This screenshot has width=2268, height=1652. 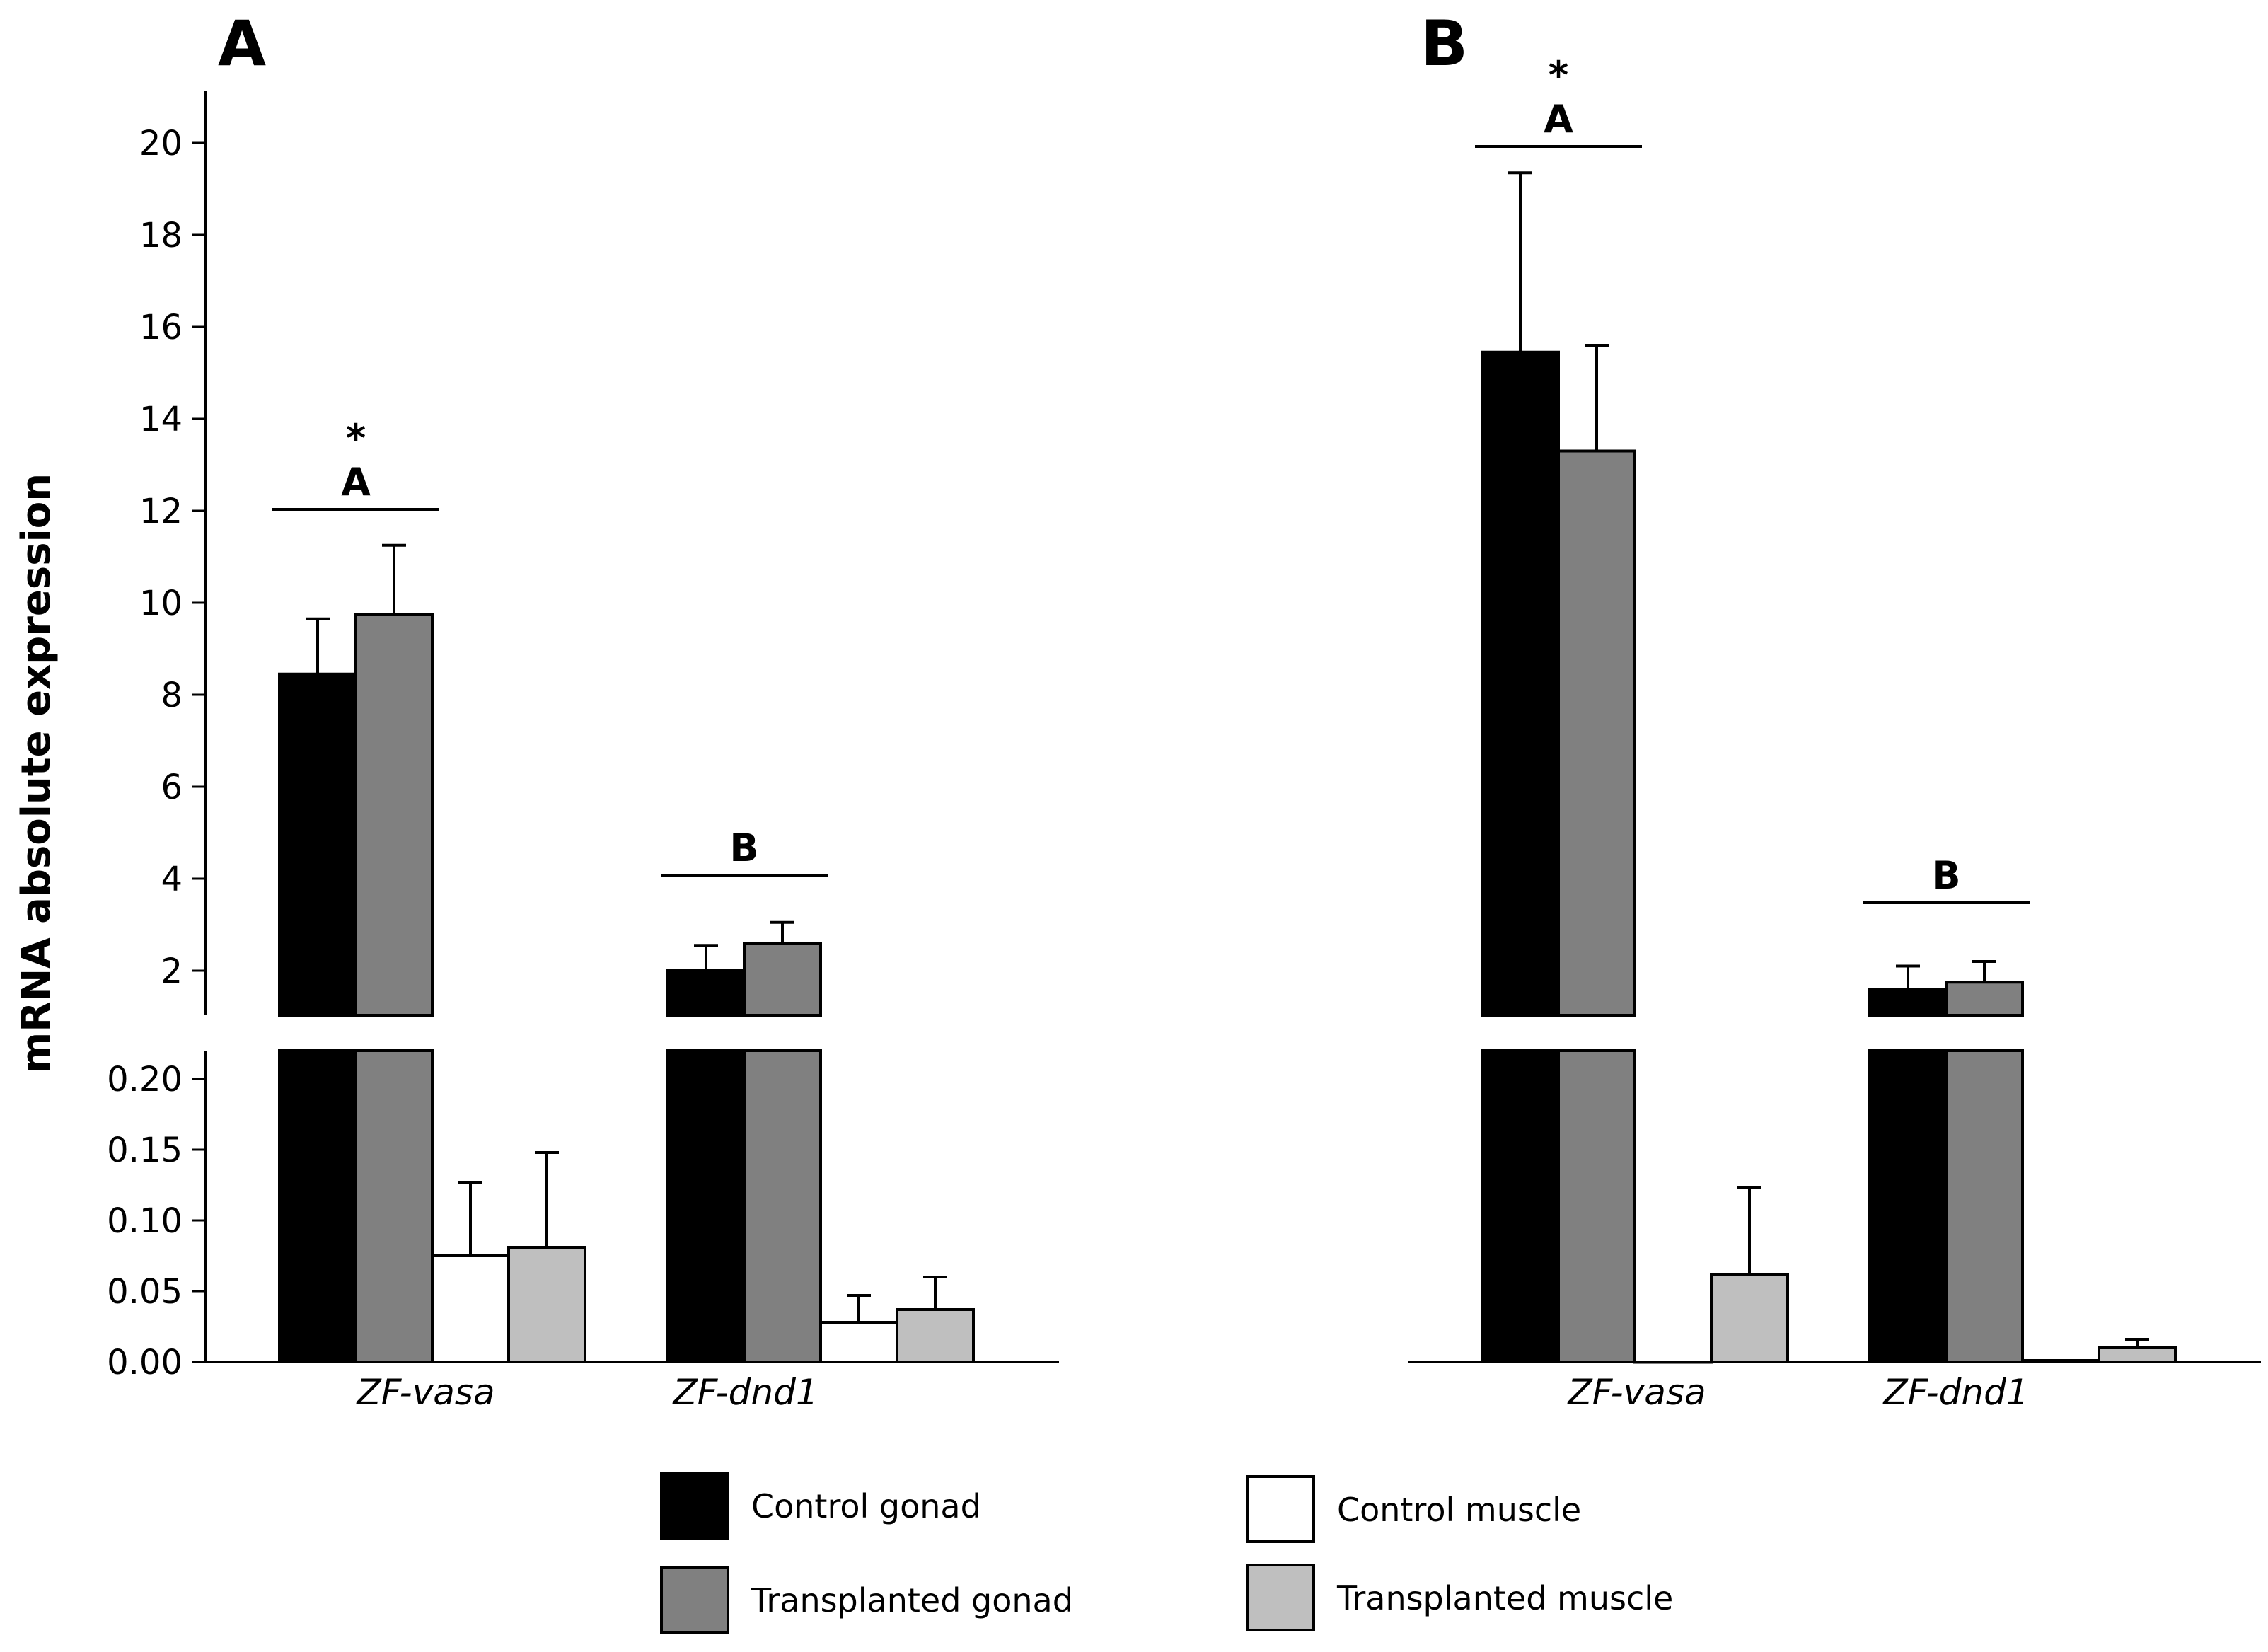 What do you see at coordinates (172, 695) in the screenshot?
I see `upper-tick-label: 8` at bounding box center [172, 695].